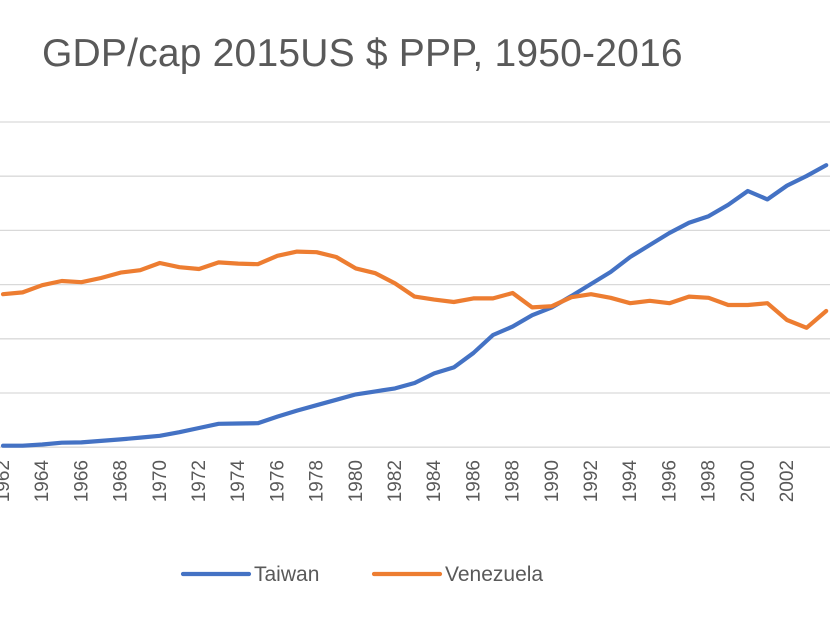  Describe the element at coordinates (552, 481) in the screenshot. I see `x-tick-label: 1990` at that location.